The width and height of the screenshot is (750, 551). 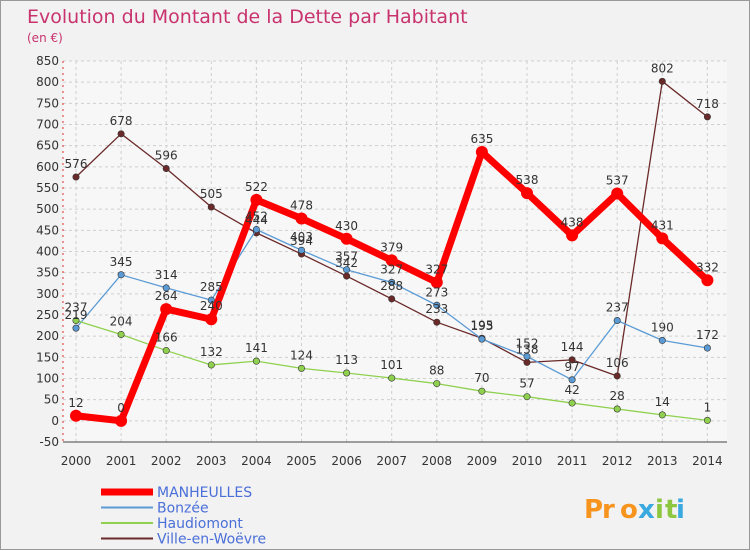 What do you see at coordinates (47, 230) in the screenshot?
I see `y-tick-label: 450` at bounding box center [47, 230].